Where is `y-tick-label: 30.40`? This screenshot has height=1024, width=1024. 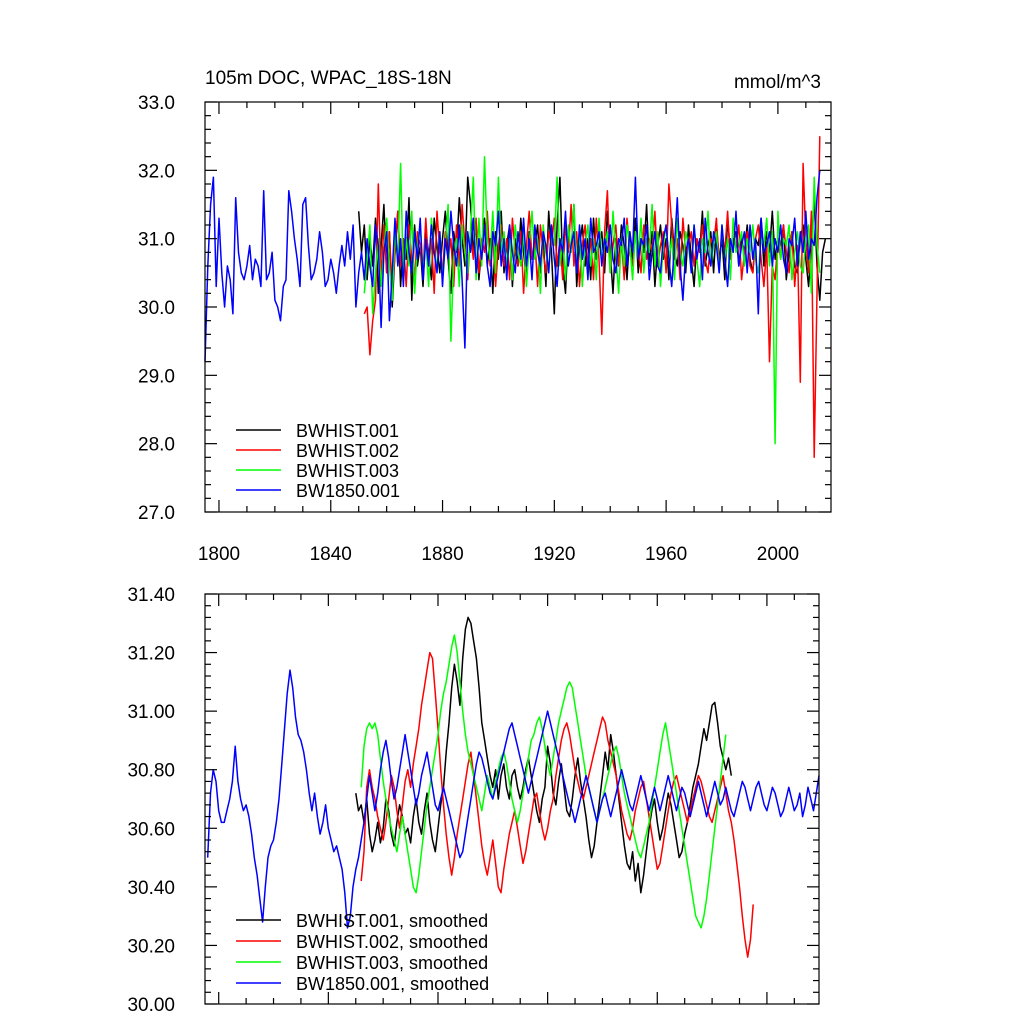 y-tick-label: 30.40 is located at coordinates (151, 888).